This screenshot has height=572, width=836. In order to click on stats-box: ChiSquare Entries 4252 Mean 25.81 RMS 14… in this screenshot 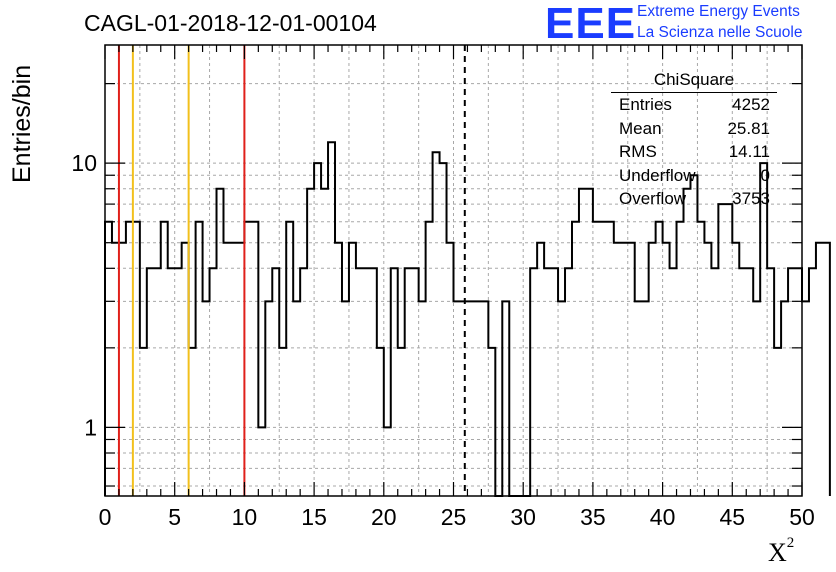, I will do `click(694, 140)`.